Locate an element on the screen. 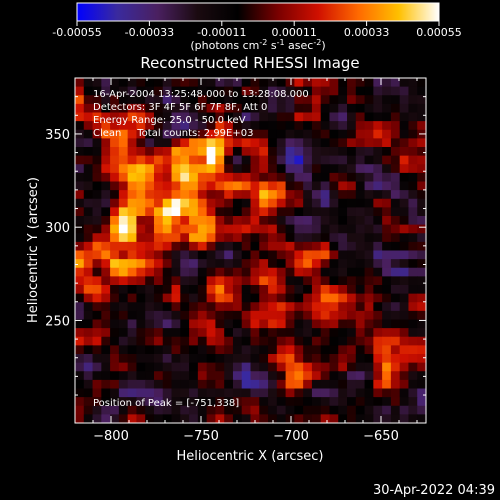 The height and width of the screenshot is (500, 500). colorbar-tick-label: -0.00011 is located at coordinates (221, 32).